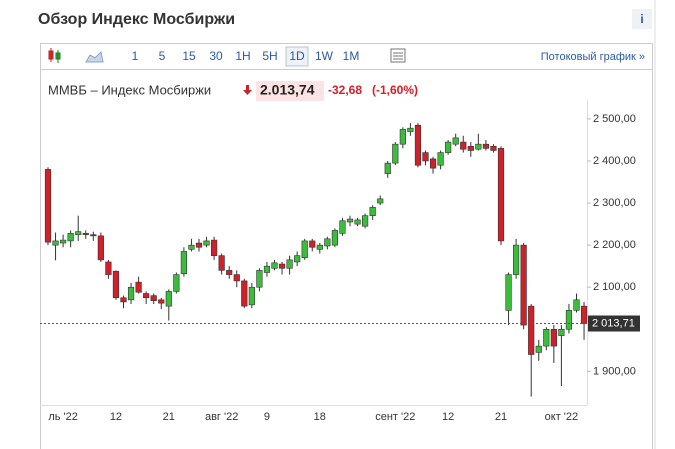  Describe the element at coordinates (351, 56) in the screenshot. I see `period-button: 1M` at that location.